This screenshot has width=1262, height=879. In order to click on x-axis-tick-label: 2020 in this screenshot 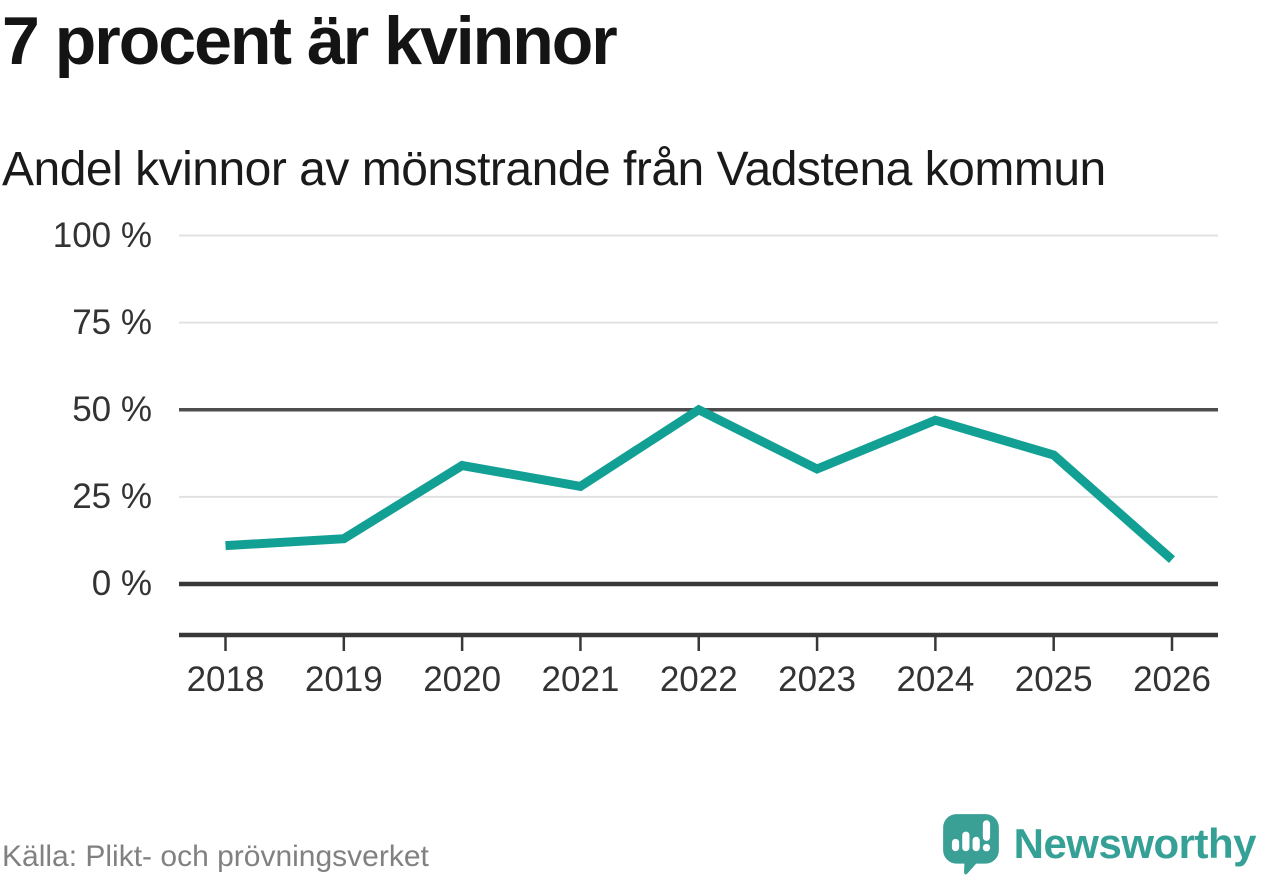, I will do `click(462, 679)`.